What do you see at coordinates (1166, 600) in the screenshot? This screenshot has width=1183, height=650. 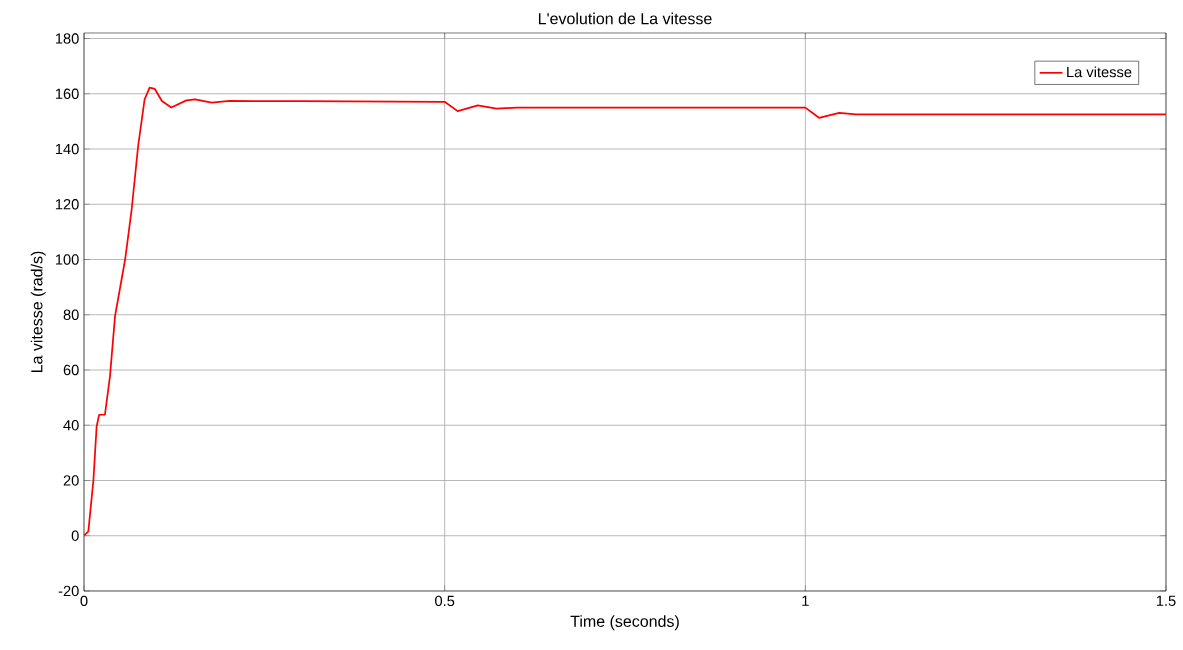 I see `x-tick-label: 1.5` at bounding box center [1166, 600].